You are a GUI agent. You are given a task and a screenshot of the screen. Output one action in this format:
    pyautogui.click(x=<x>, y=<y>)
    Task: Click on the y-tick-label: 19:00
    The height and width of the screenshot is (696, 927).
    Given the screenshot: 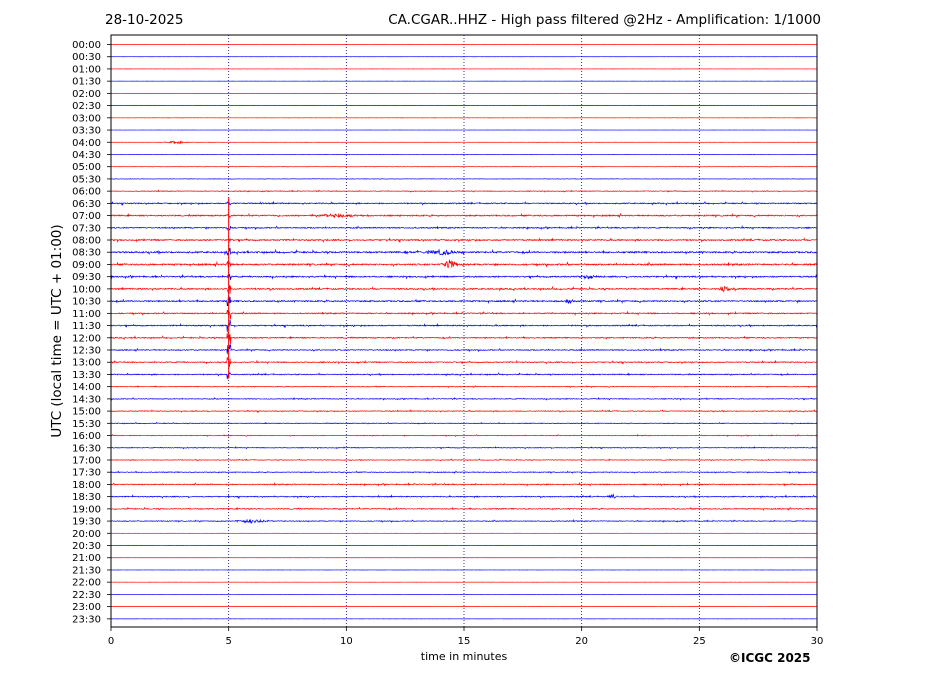 What is the action you would take?
    pyautogui.click(x=86, y=509)
    